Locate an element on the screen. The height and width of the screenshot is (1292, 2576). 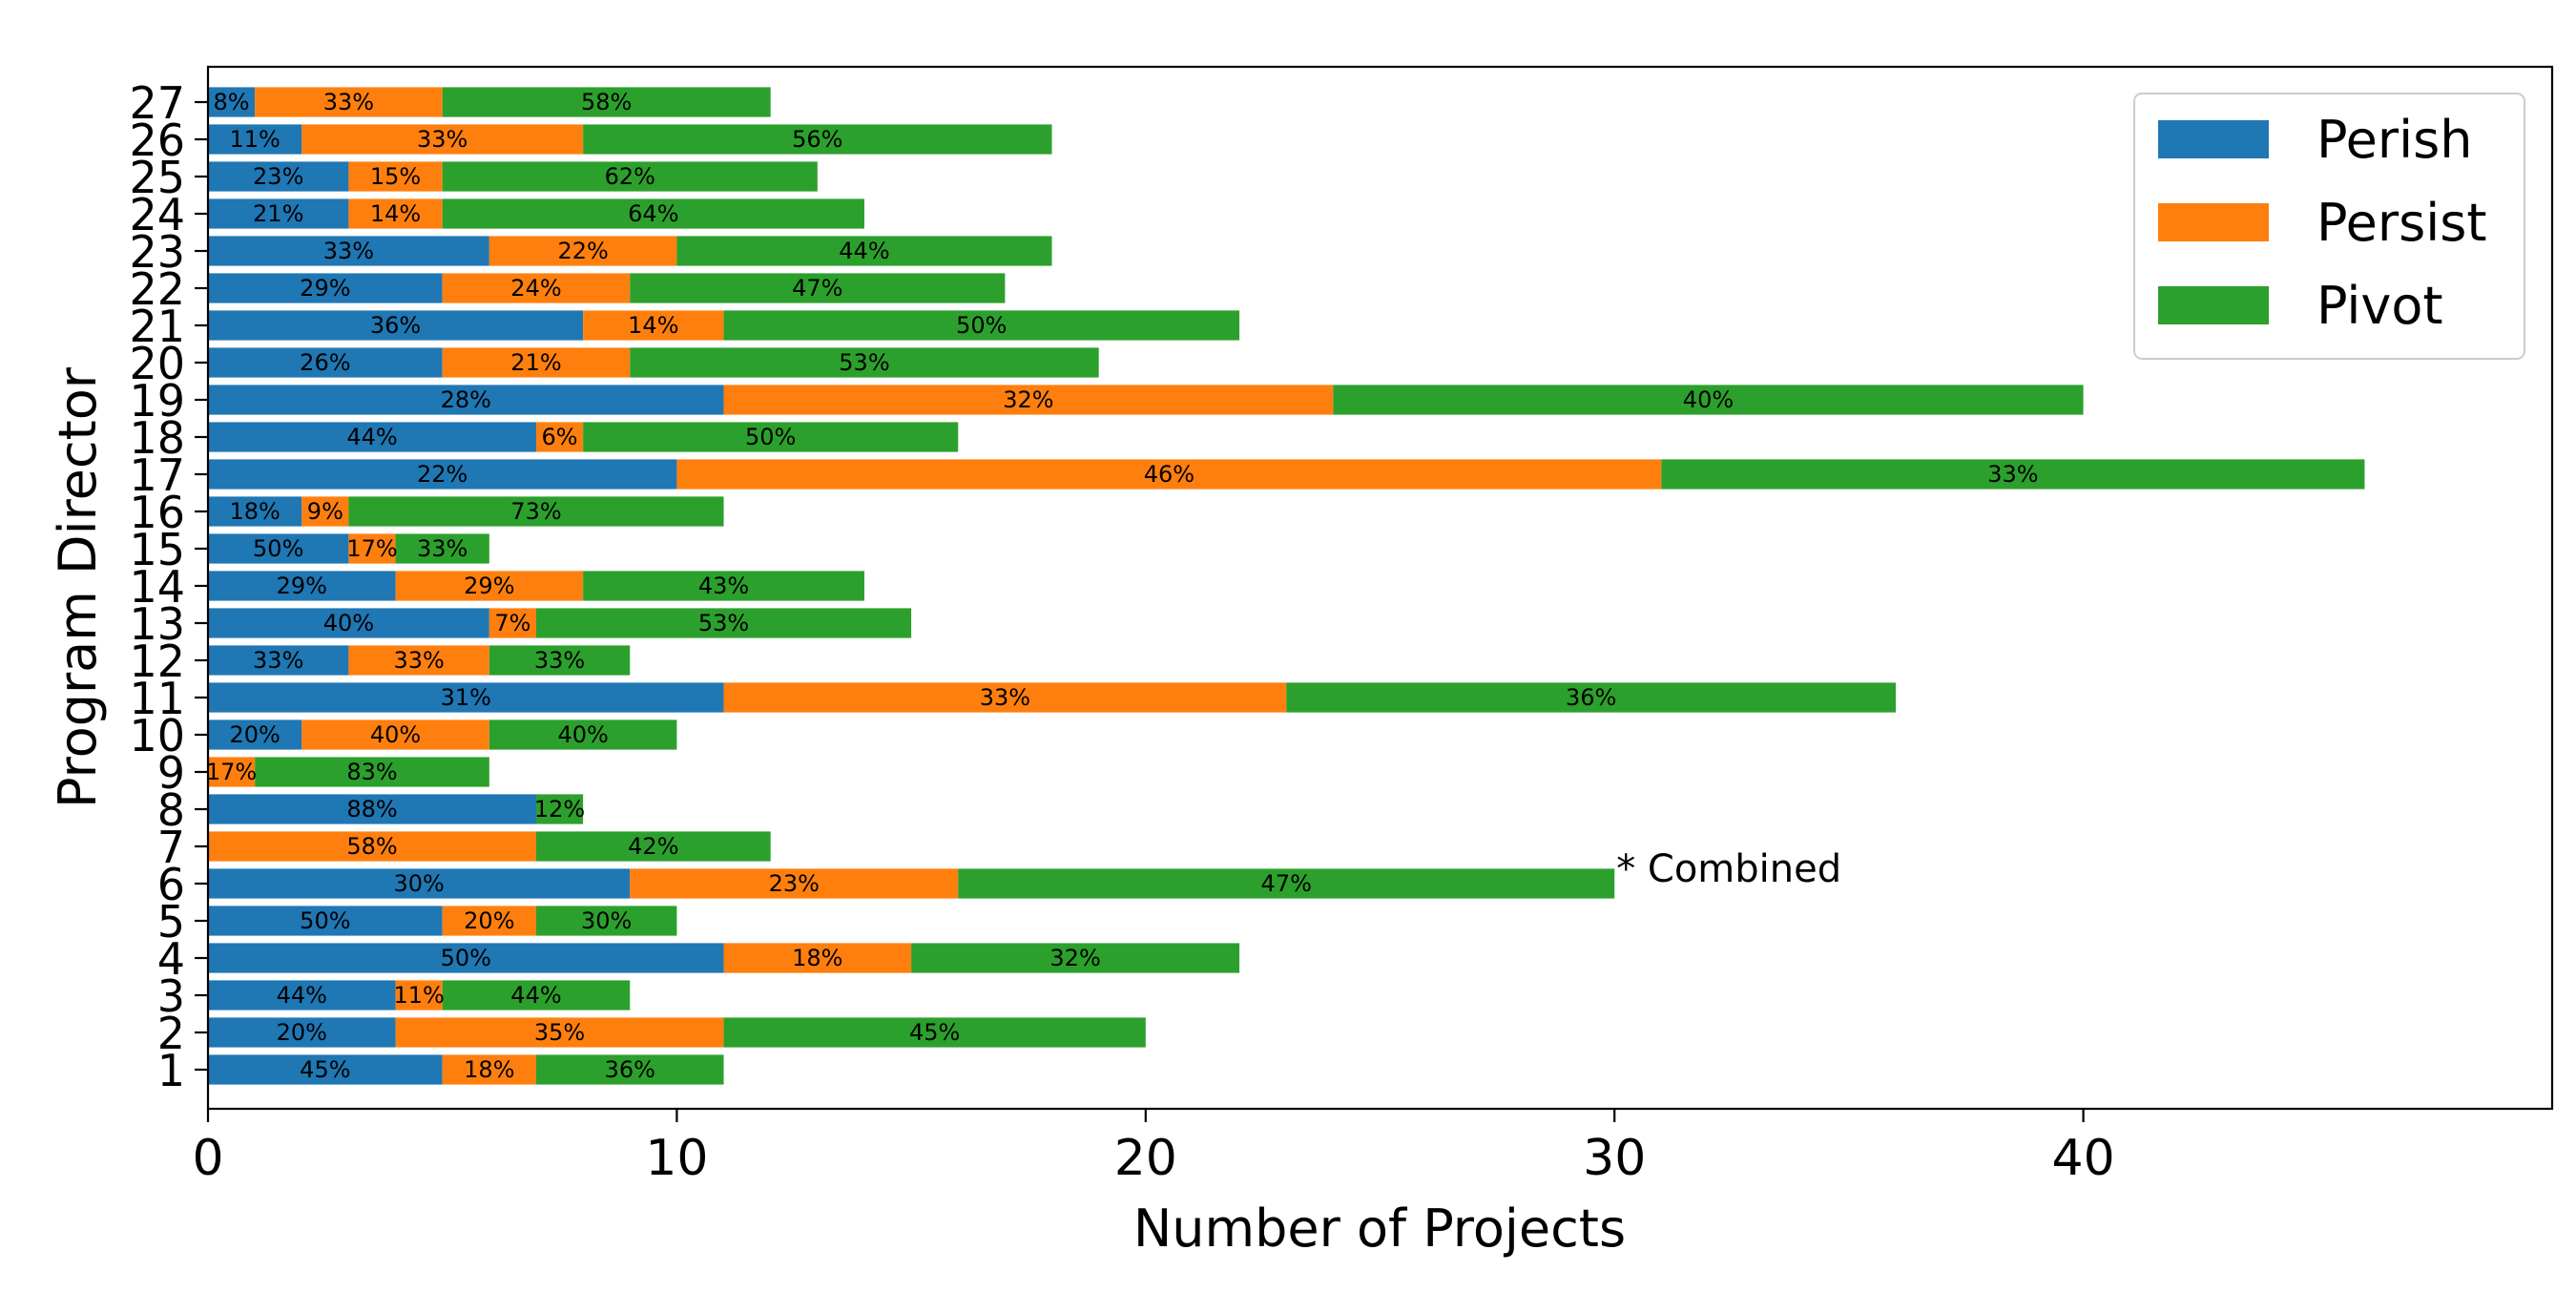
bar-label-persist-5: 20% is located at coordinates (489, 921).